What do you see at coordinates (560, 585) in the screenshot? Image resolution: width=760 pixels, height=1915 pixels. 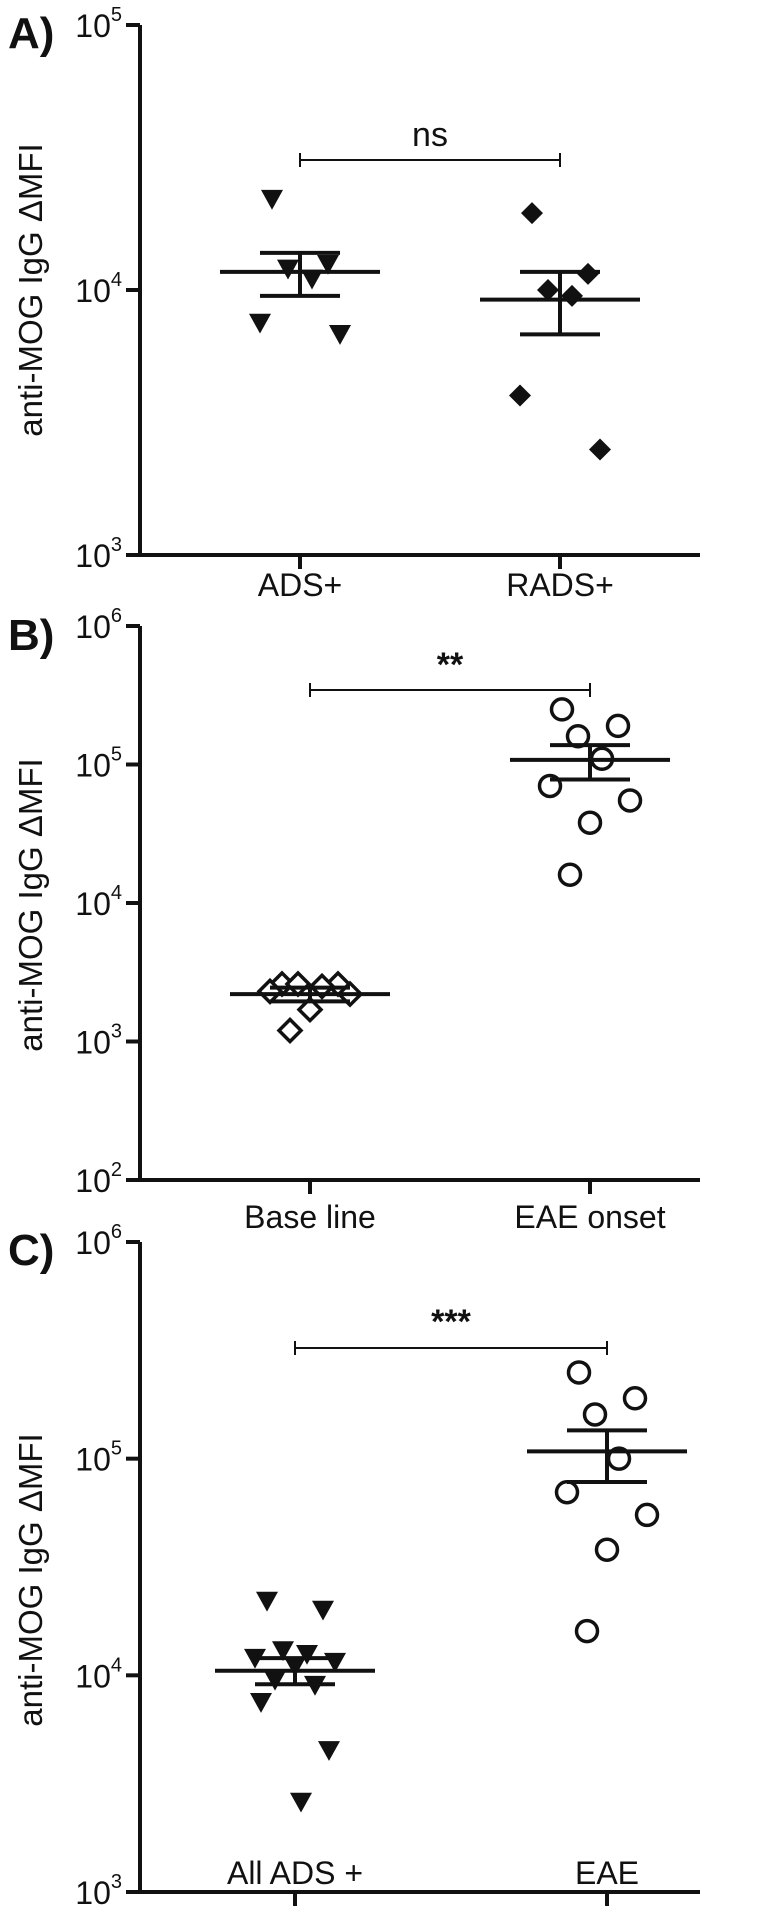 I see `x-category-label: RADS+` at bounding box center [560, 585].